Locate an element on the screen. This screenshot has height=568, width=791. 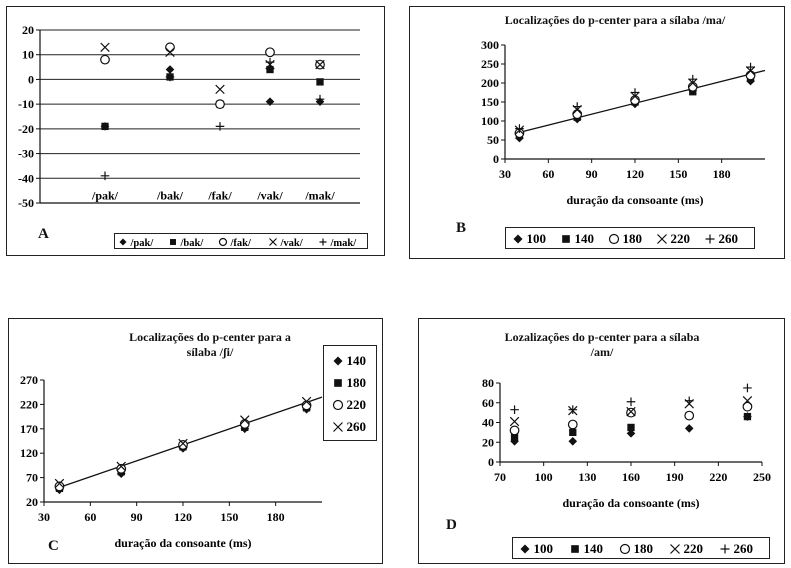
x-tick-label-c: 30 is located at coordinates (44, 517).